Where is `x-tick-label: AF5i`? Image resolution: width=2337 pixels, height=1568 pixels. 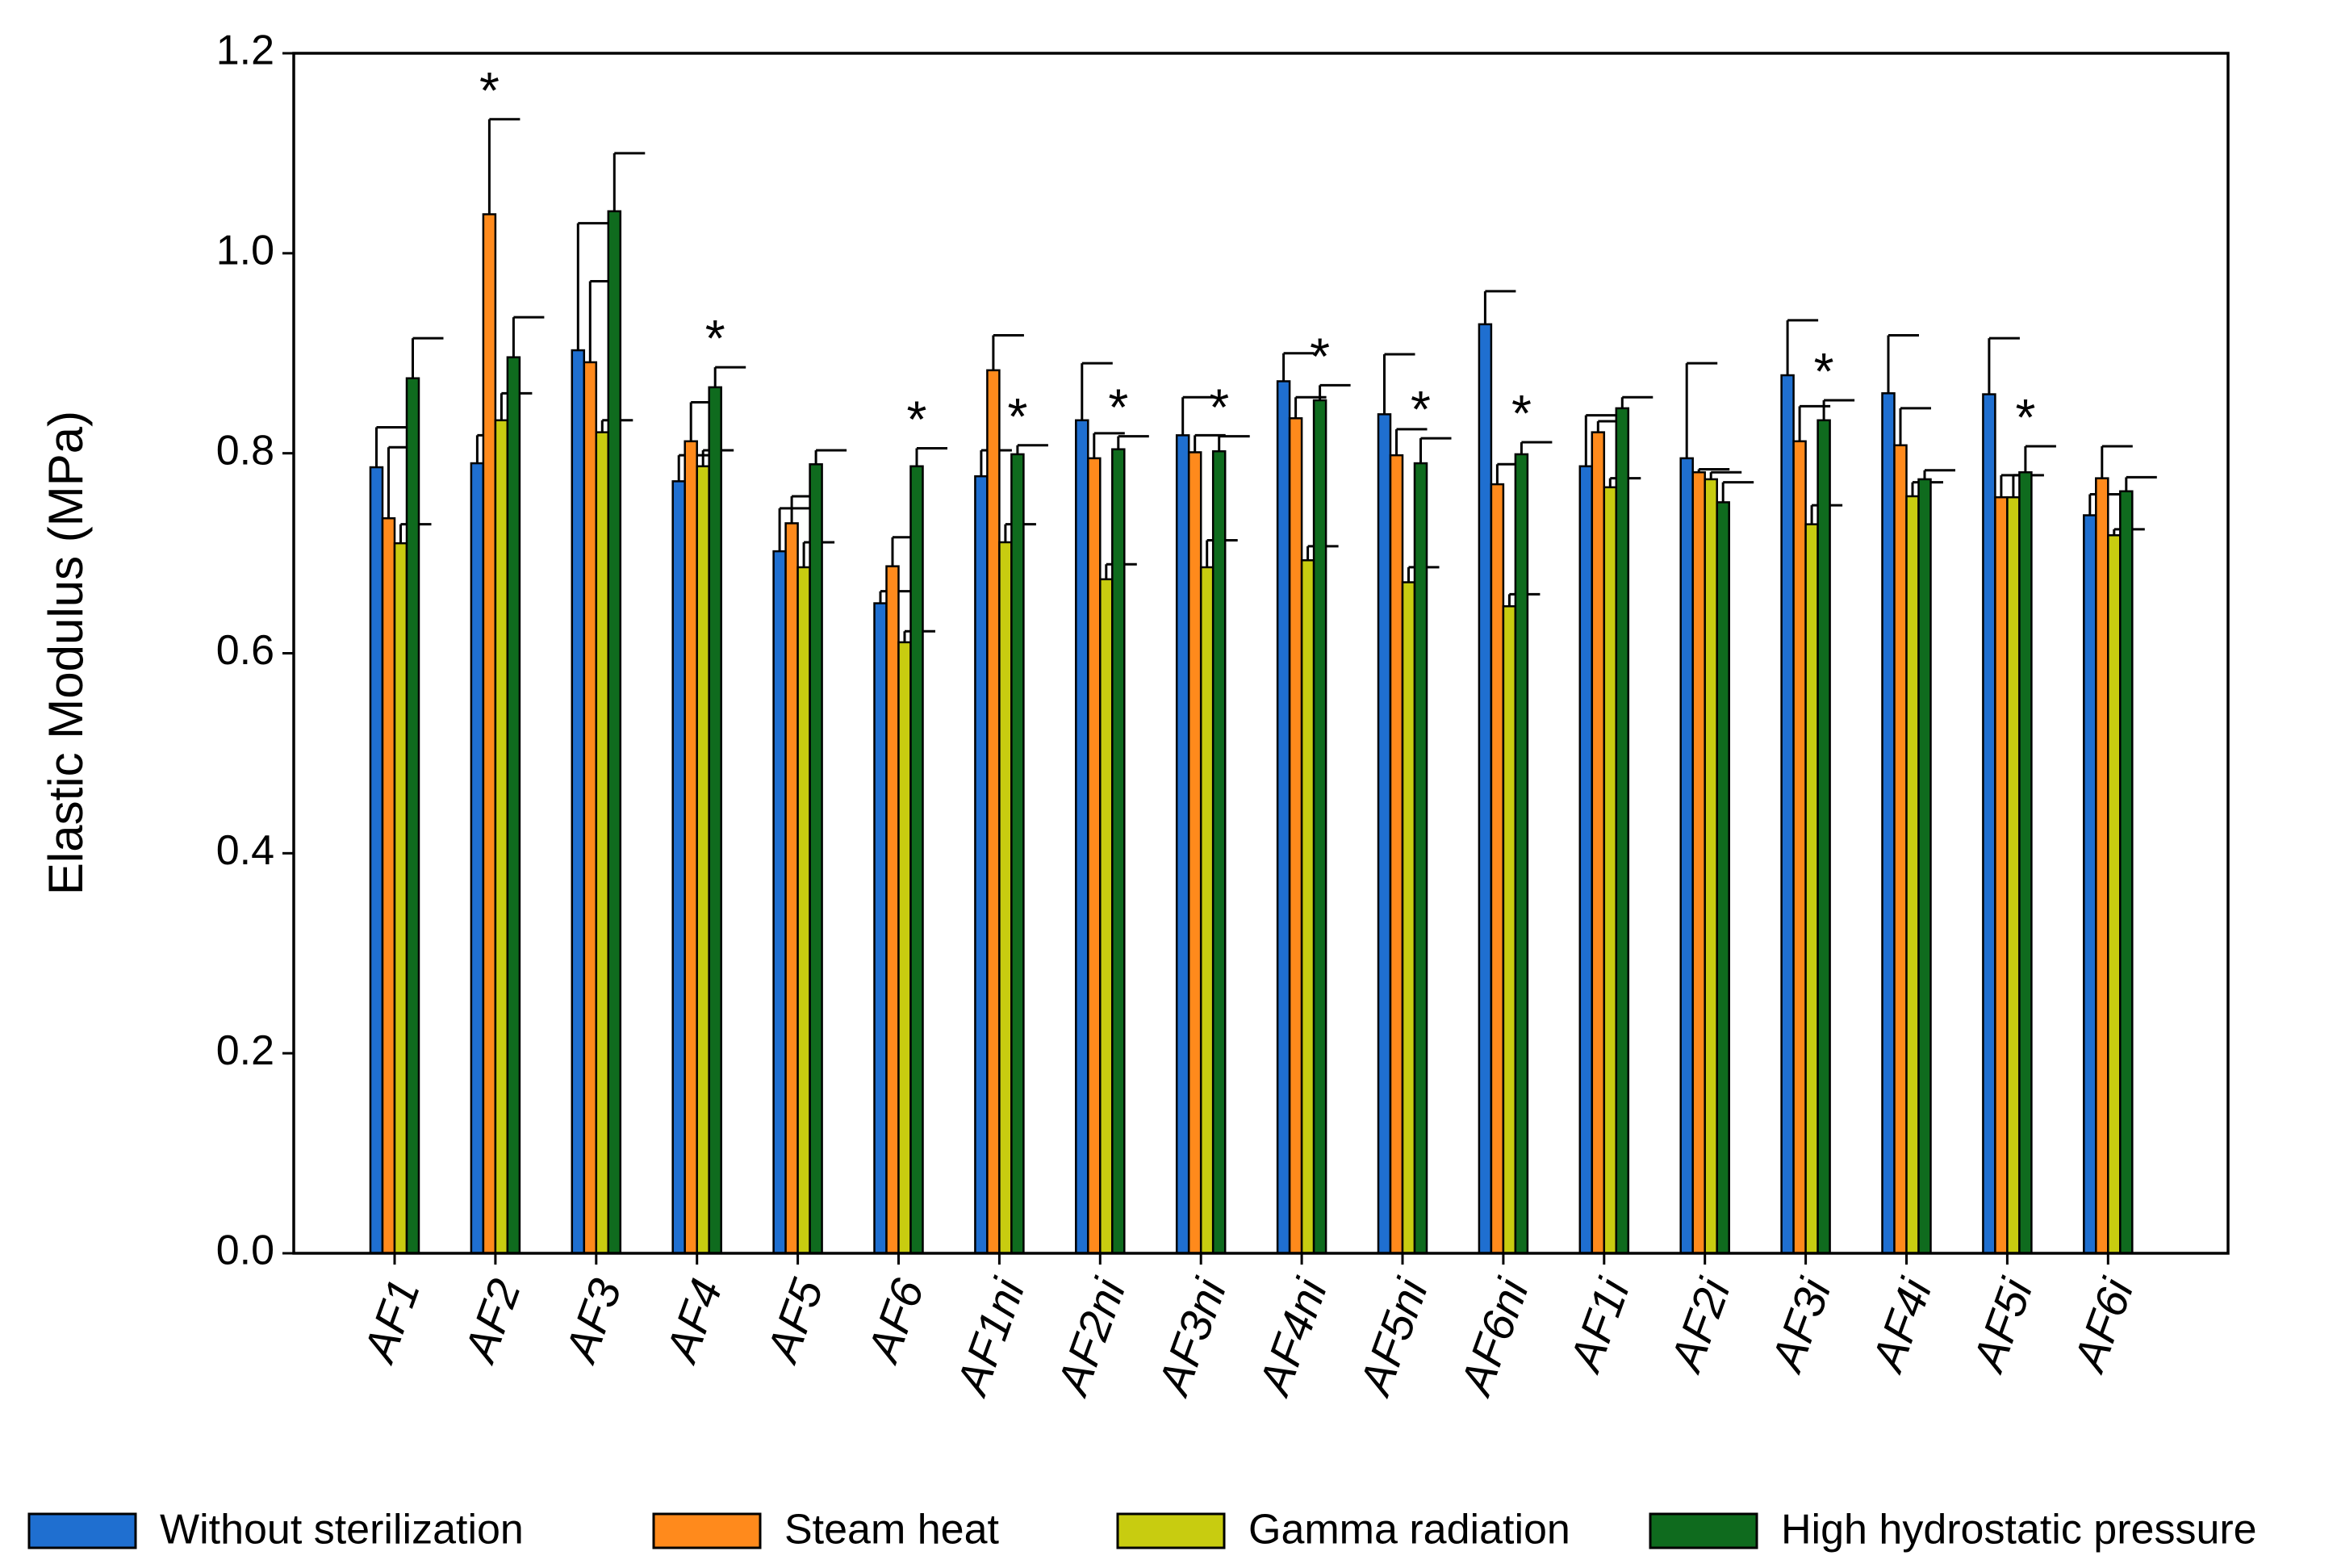 x-tick-label: AF5i is located at coordinates (2002, 1325).